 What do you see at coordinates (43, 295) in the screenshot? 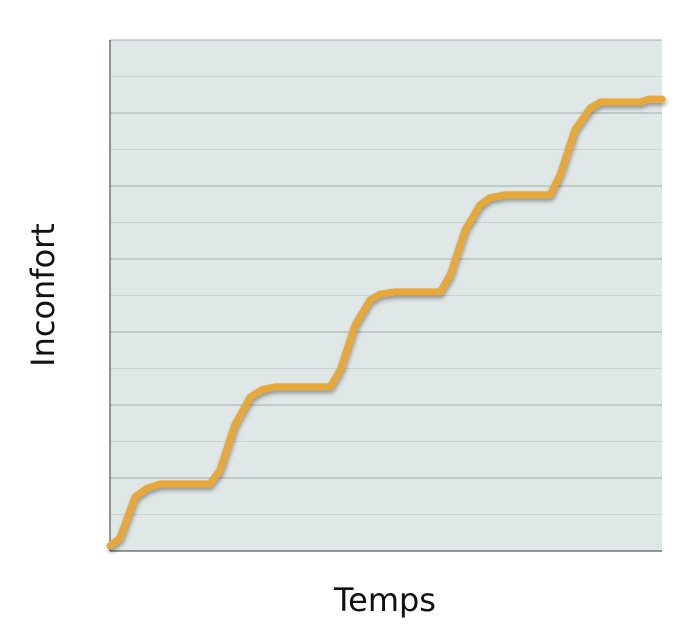
I see `y-axis-label: Inconfort` at bounding box center [43, 295].